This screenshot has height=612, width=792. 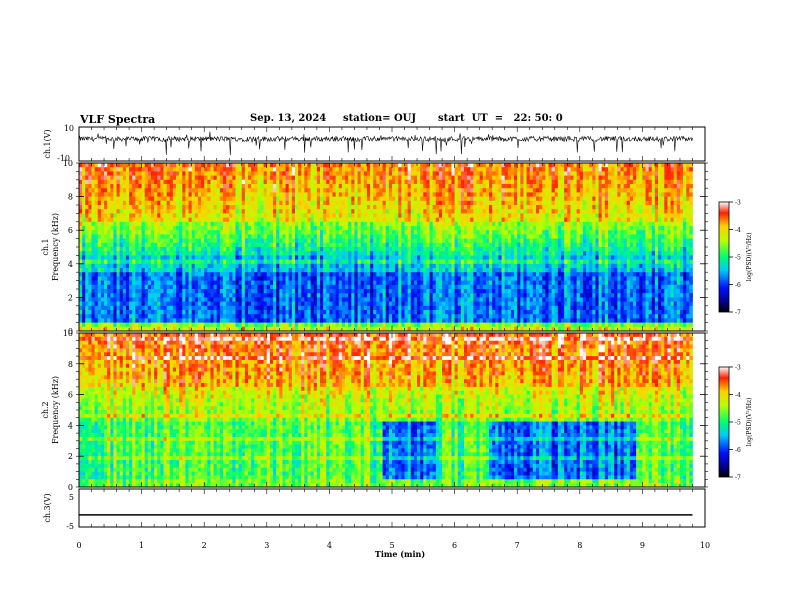 I want to click on ch2-spec-channel-label: ch.2, so click(x=45, y=409).